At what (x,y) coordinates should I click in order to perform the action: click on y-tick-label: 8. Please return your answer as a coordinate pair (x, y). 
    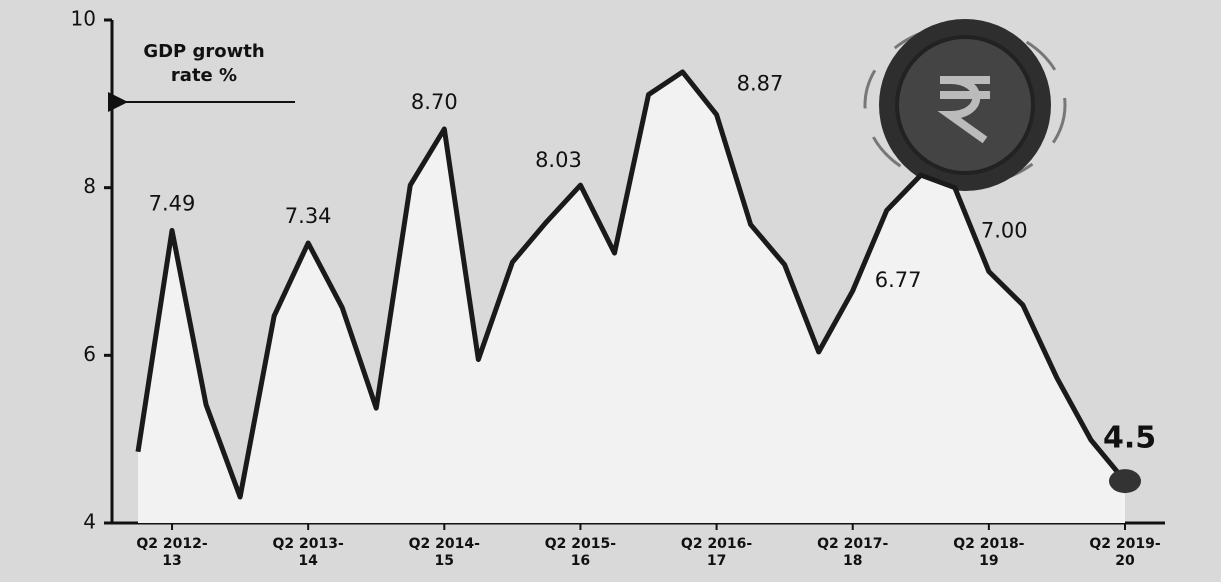
    Looking at the image, I should click on (89, 186).